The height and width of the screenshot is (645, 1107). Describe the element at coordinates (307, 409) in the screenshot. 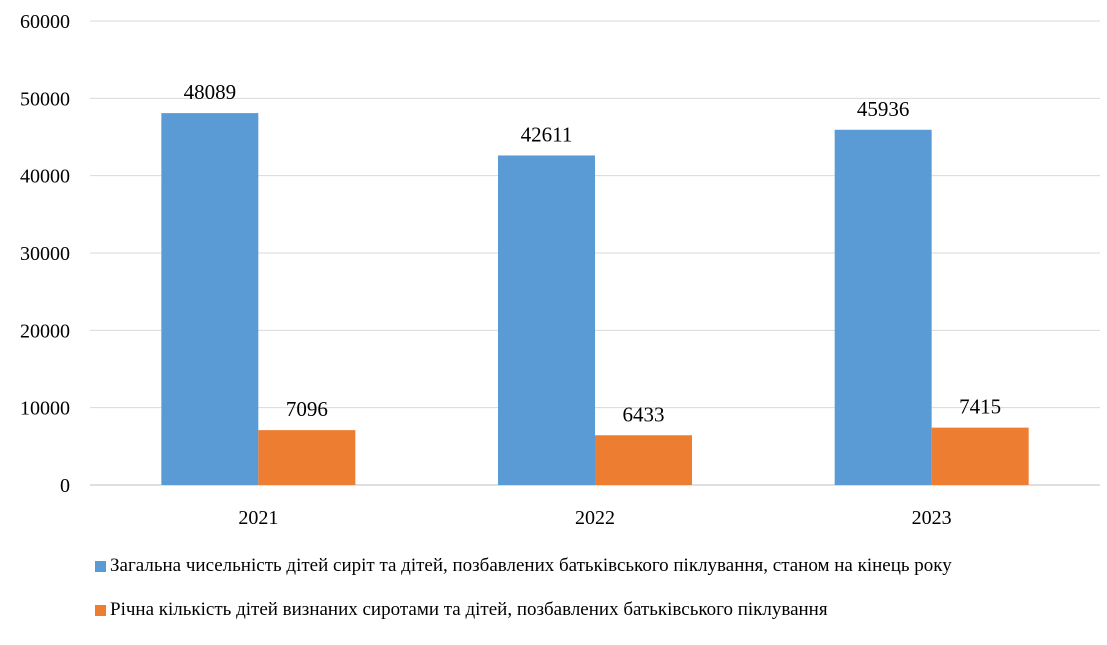

I see `data-label-annual-2021: 7096` at that location.